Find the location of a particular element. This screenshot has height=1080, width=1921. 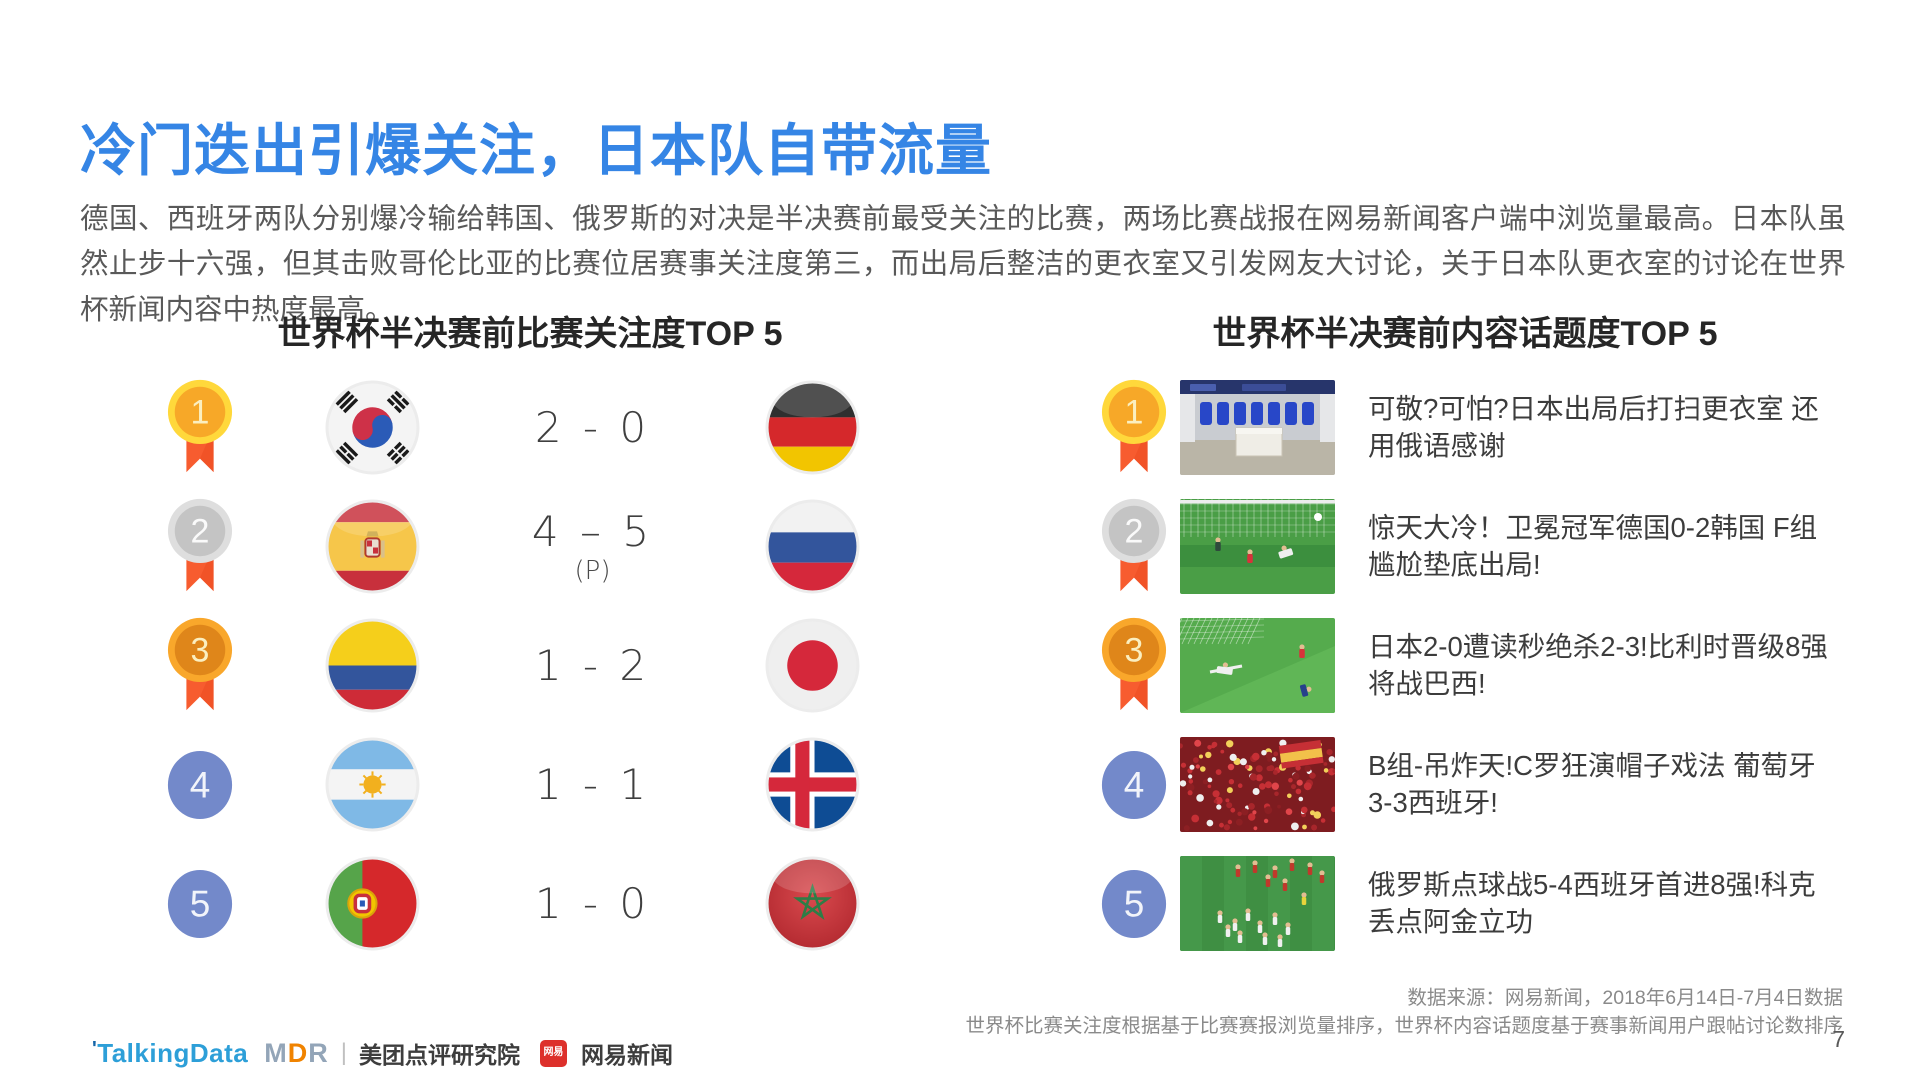

logo-bar: 'TalkingData MDR | 美团点评研究院 网易 网易新闻 is located at coordinates (382, 1053).